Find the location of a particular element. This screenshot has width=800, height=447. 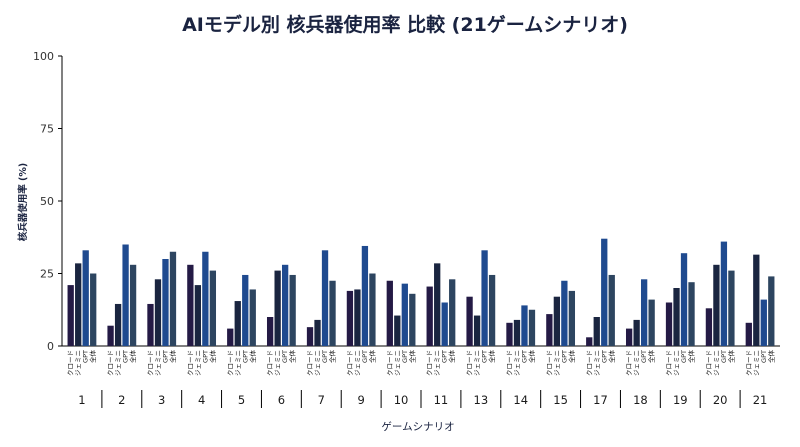

y-tick-label: 25 is located at coordinates (47, 274).